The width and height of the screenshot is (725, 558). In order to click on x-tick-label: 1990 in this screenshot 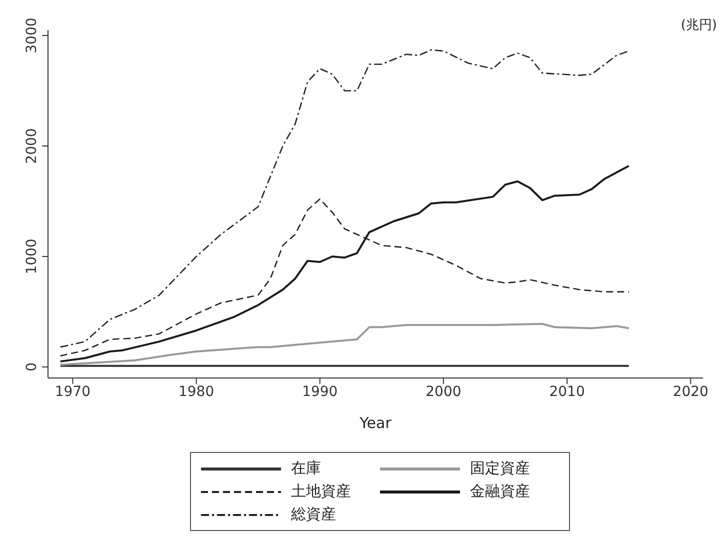, I will do `click(320, 392)`.